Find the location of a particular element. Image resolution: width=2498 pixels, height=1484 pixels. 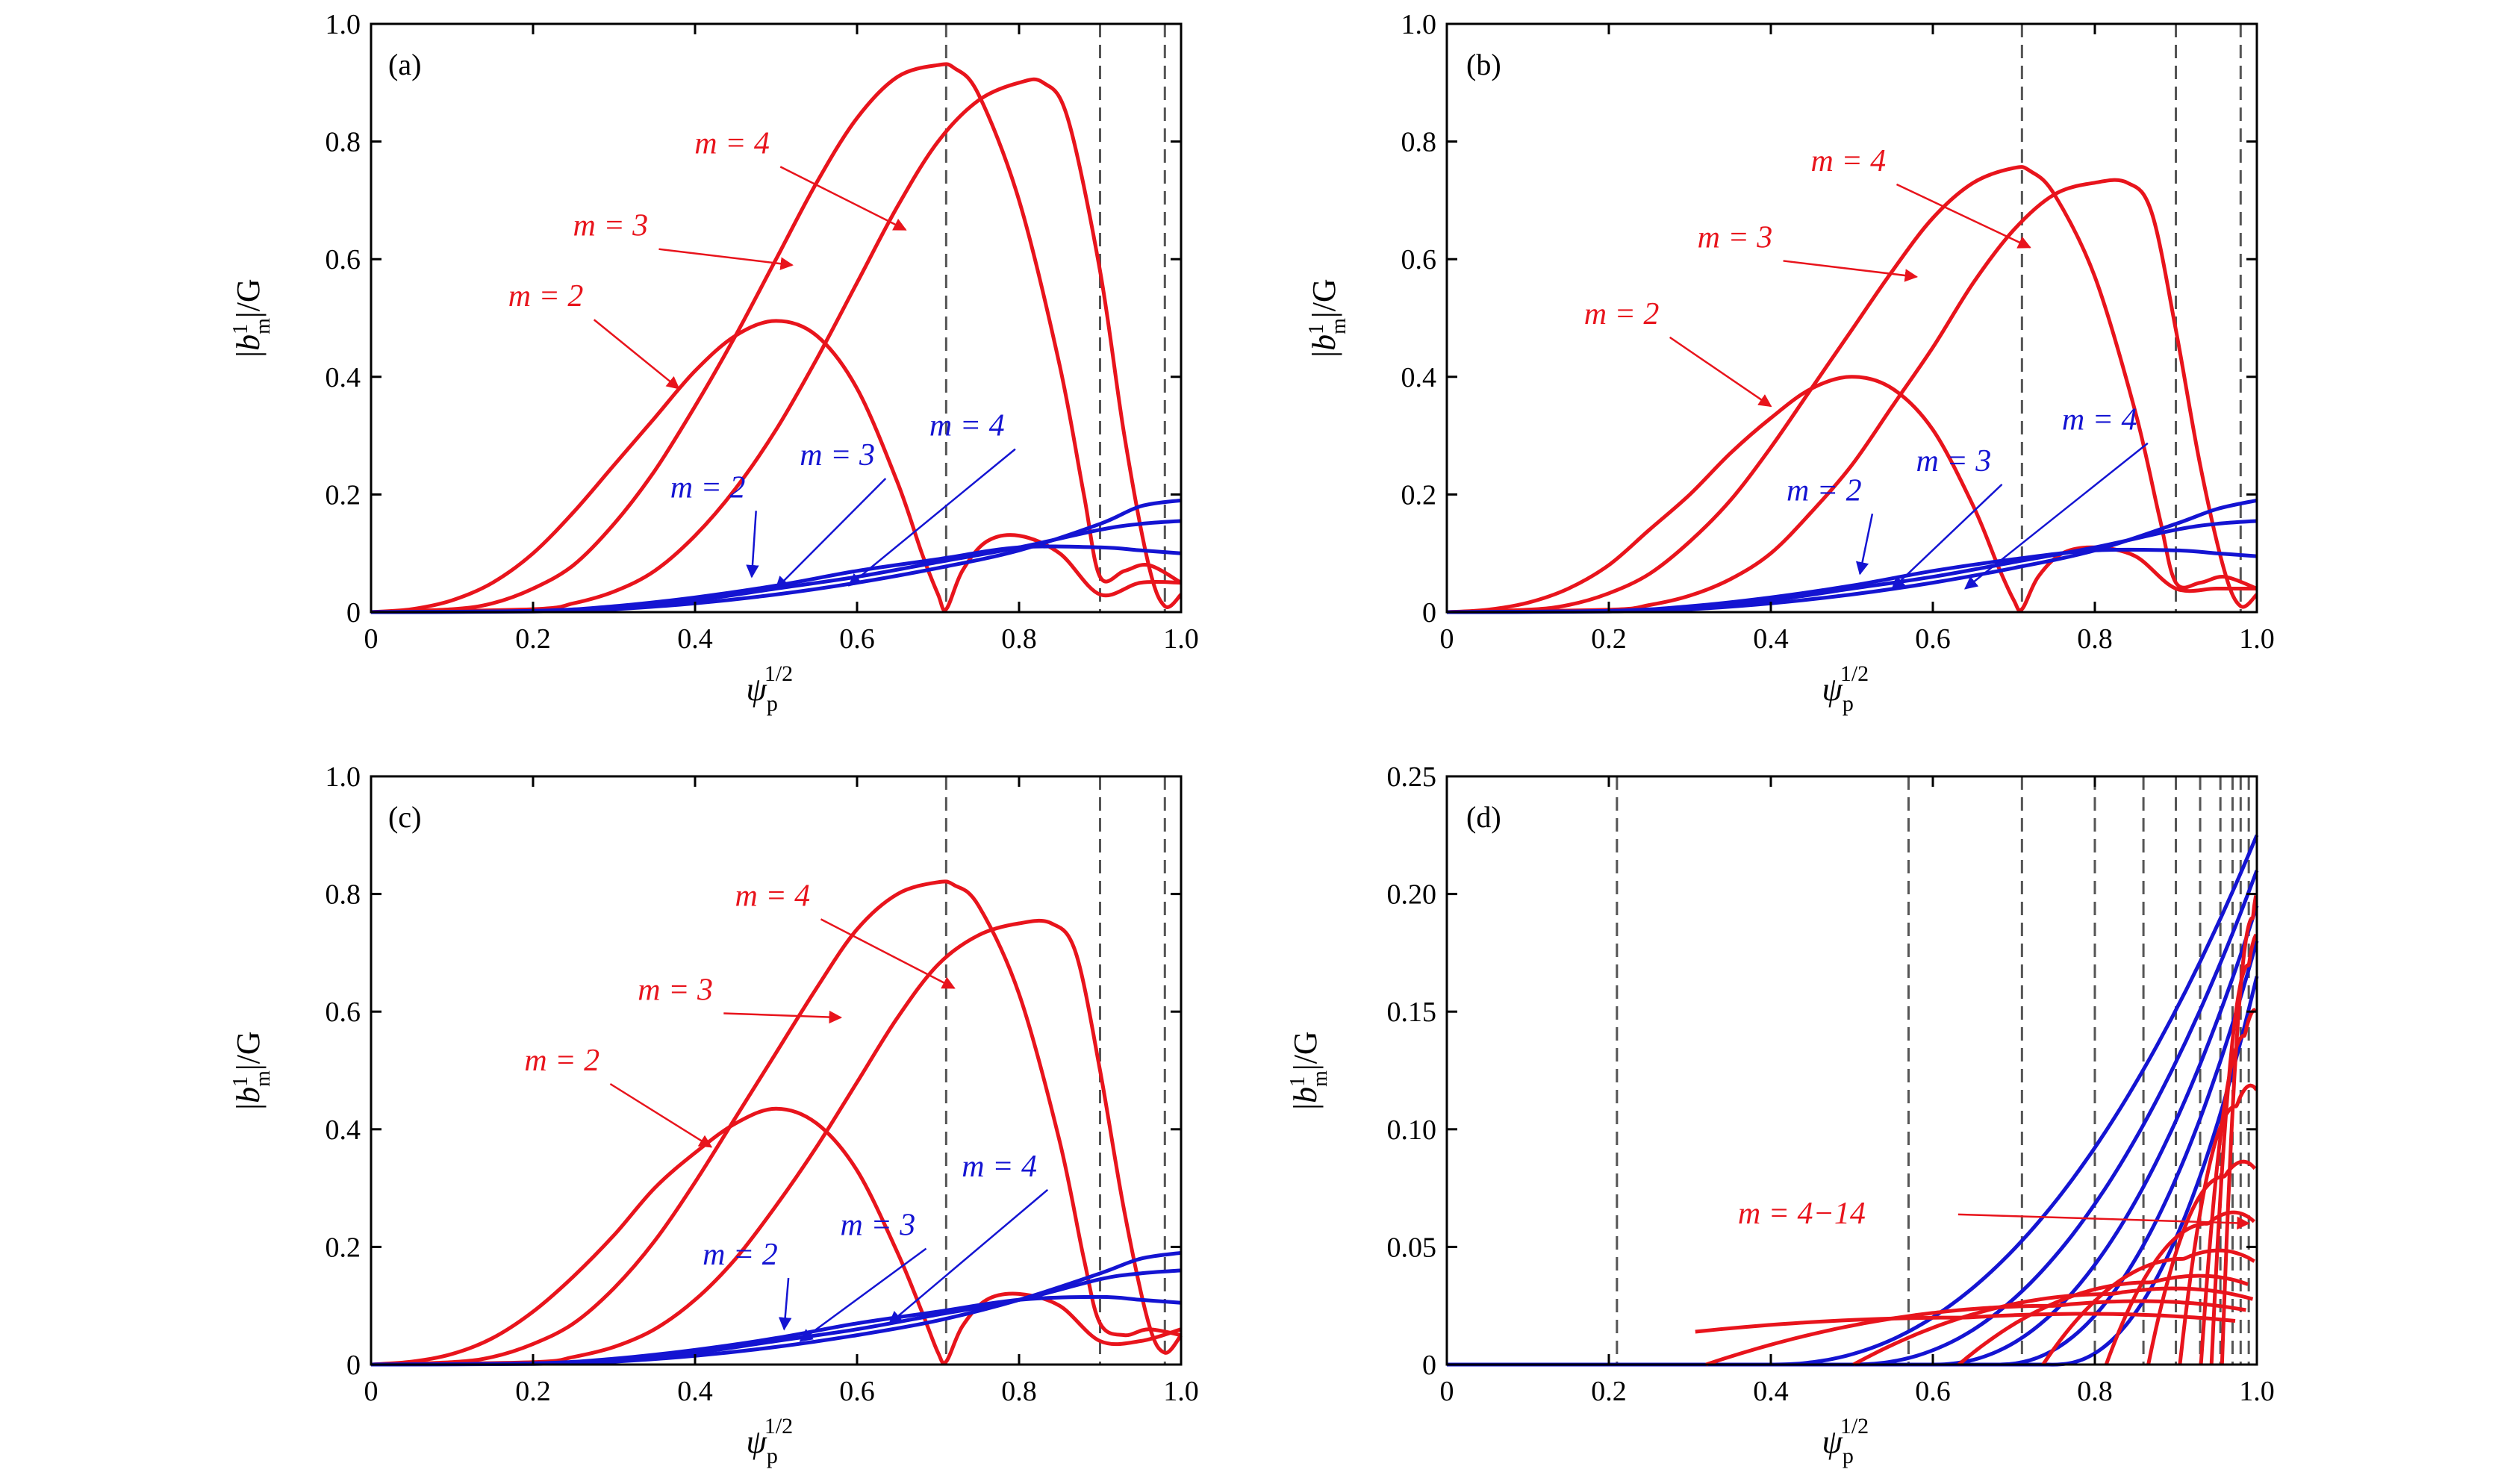

x-axis-sub-d: p is located at coordinates (1848, 1456).